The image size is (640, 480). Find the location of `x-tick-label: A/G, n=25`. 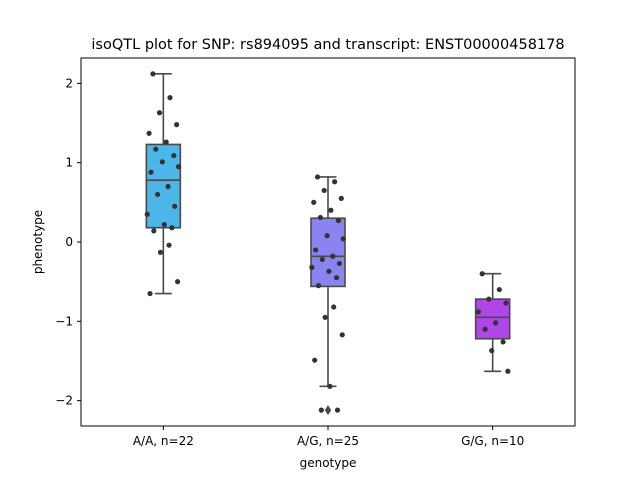

x-tick-label: A/G, n=25 is located at coordinates (328, 441).